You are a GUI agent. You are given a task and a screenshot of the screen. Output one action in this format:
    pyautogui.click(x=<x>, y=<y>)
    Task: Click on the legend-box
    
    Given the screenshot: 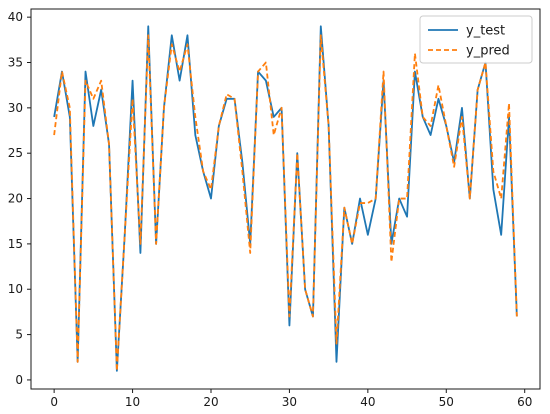 What is the action you would take?
    pyautogui.click(x=476, y=39)
    